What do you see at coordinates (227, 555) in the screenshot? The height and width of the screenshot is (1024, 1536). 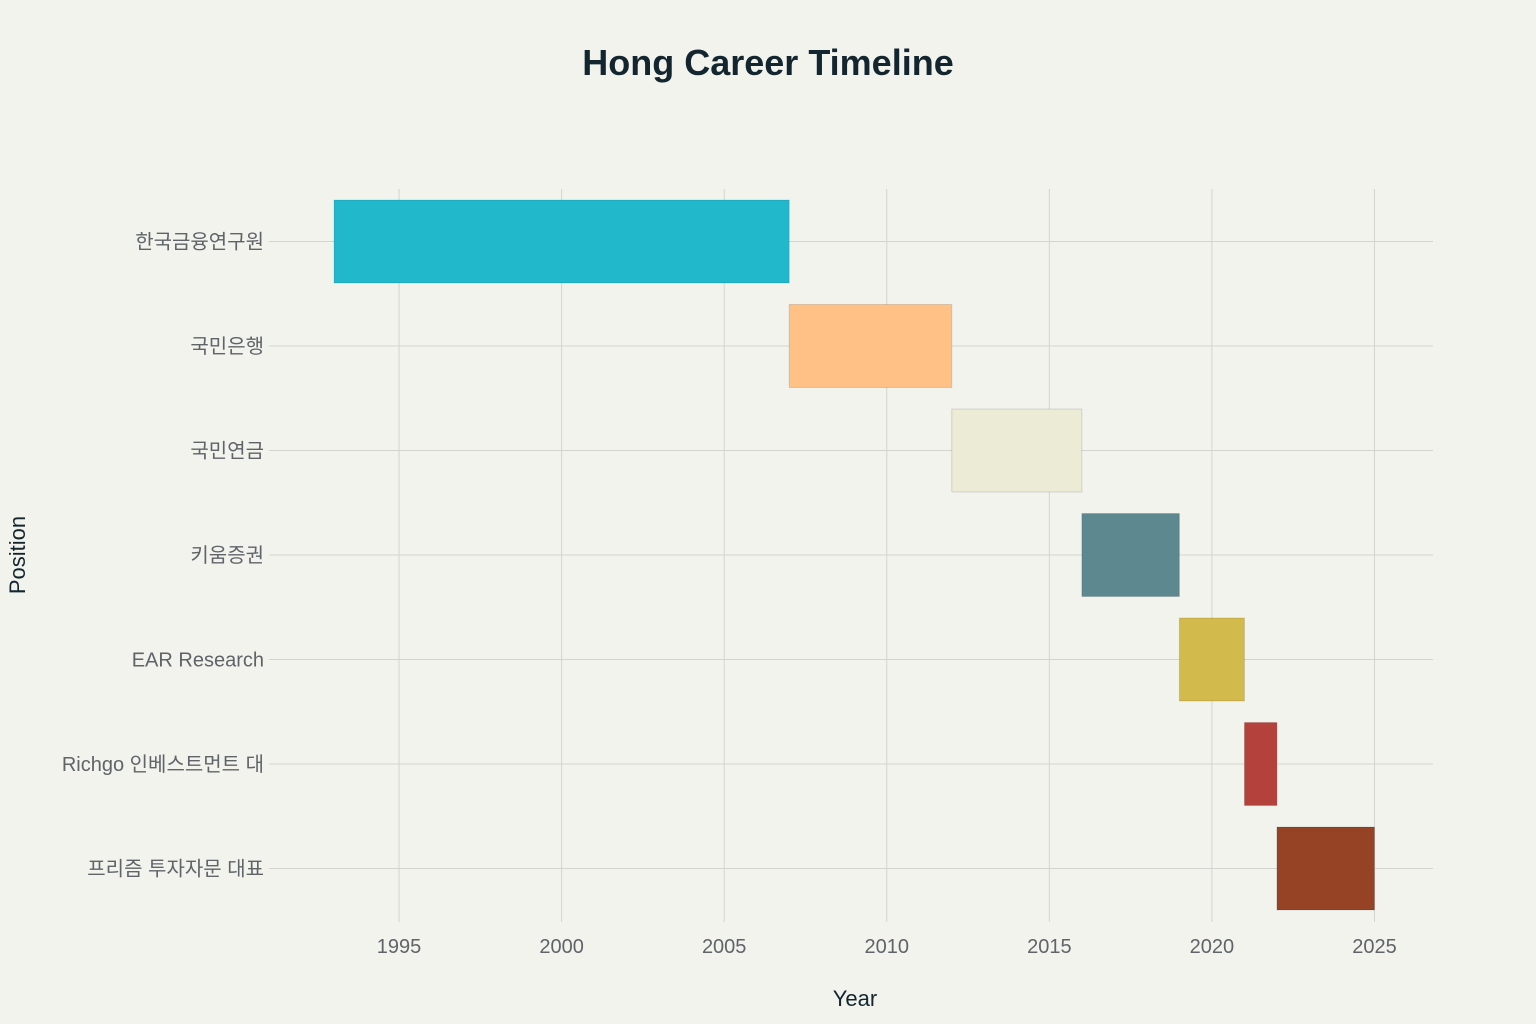 I see `y-tick-label: 키움증권` at bounding box center [227, 555].